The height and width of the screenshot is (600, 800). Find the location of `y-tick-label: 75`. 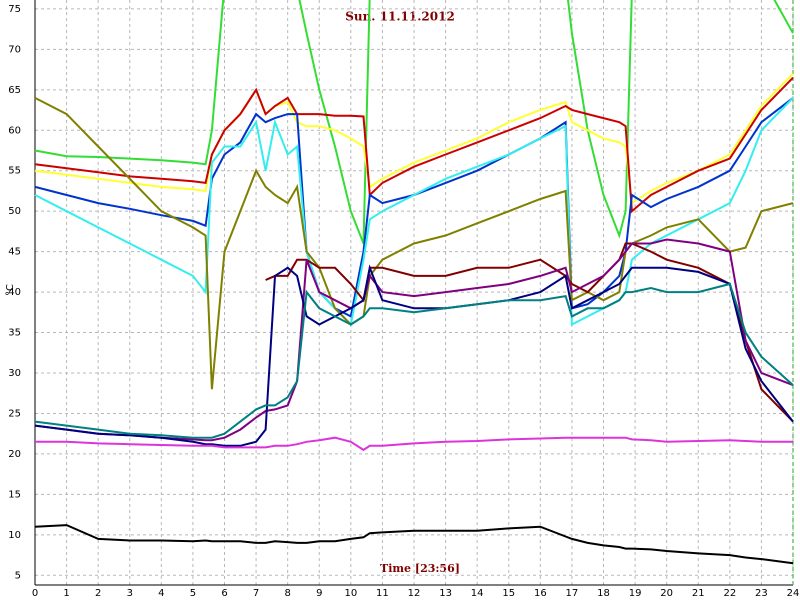

y-tick-label: 75 is located at coordinates (14, 9).